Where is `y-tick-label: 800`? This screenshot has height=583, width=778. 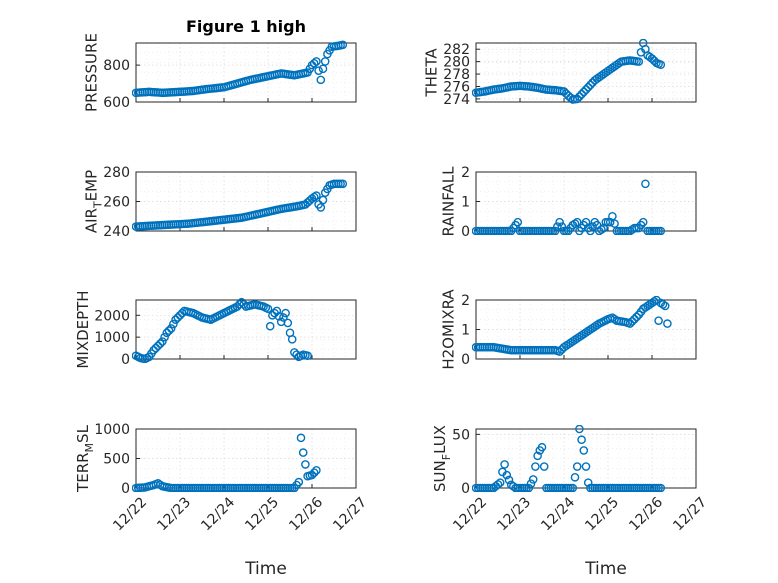 y-tick-label: 800 is located at coordinates (116, 66).